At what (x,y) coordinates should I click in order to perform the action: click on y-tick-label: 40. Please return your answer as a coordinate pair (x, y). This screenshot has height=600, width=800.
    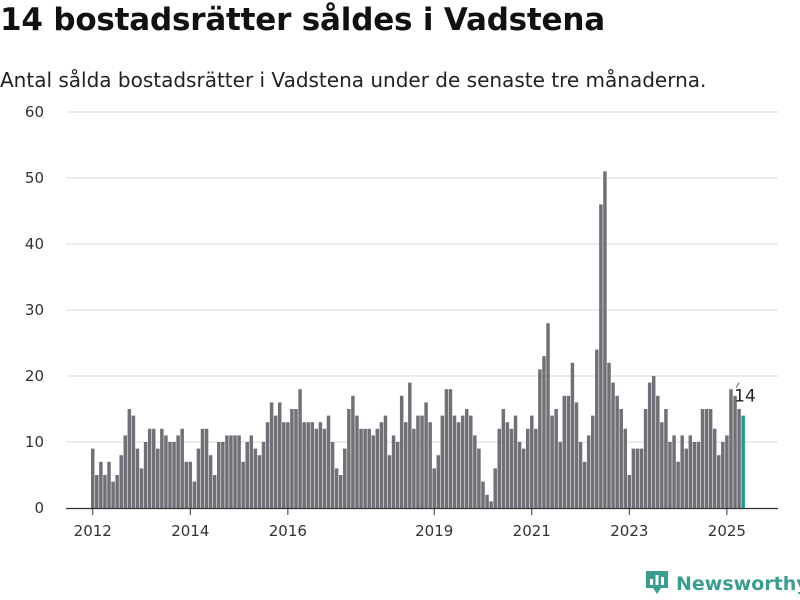
    Looking at the image, I should click on (34, 244).